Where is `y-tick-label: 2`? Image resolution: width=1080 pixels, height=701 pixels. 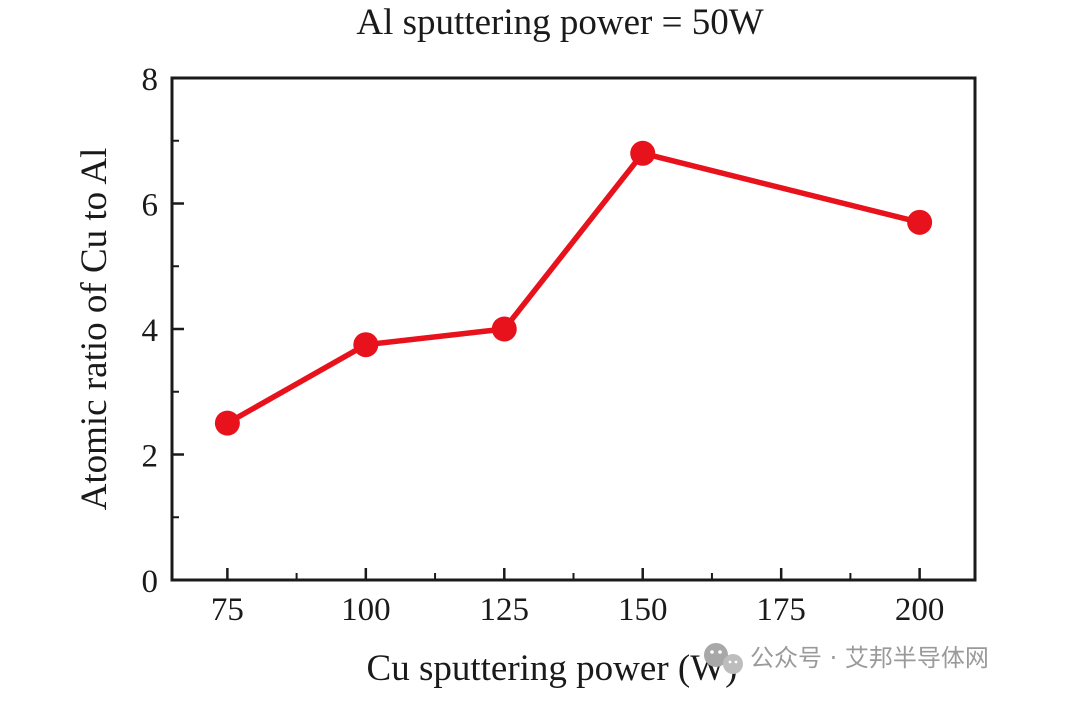
y-tick-label: 2 is located at coordinates (150, 457).